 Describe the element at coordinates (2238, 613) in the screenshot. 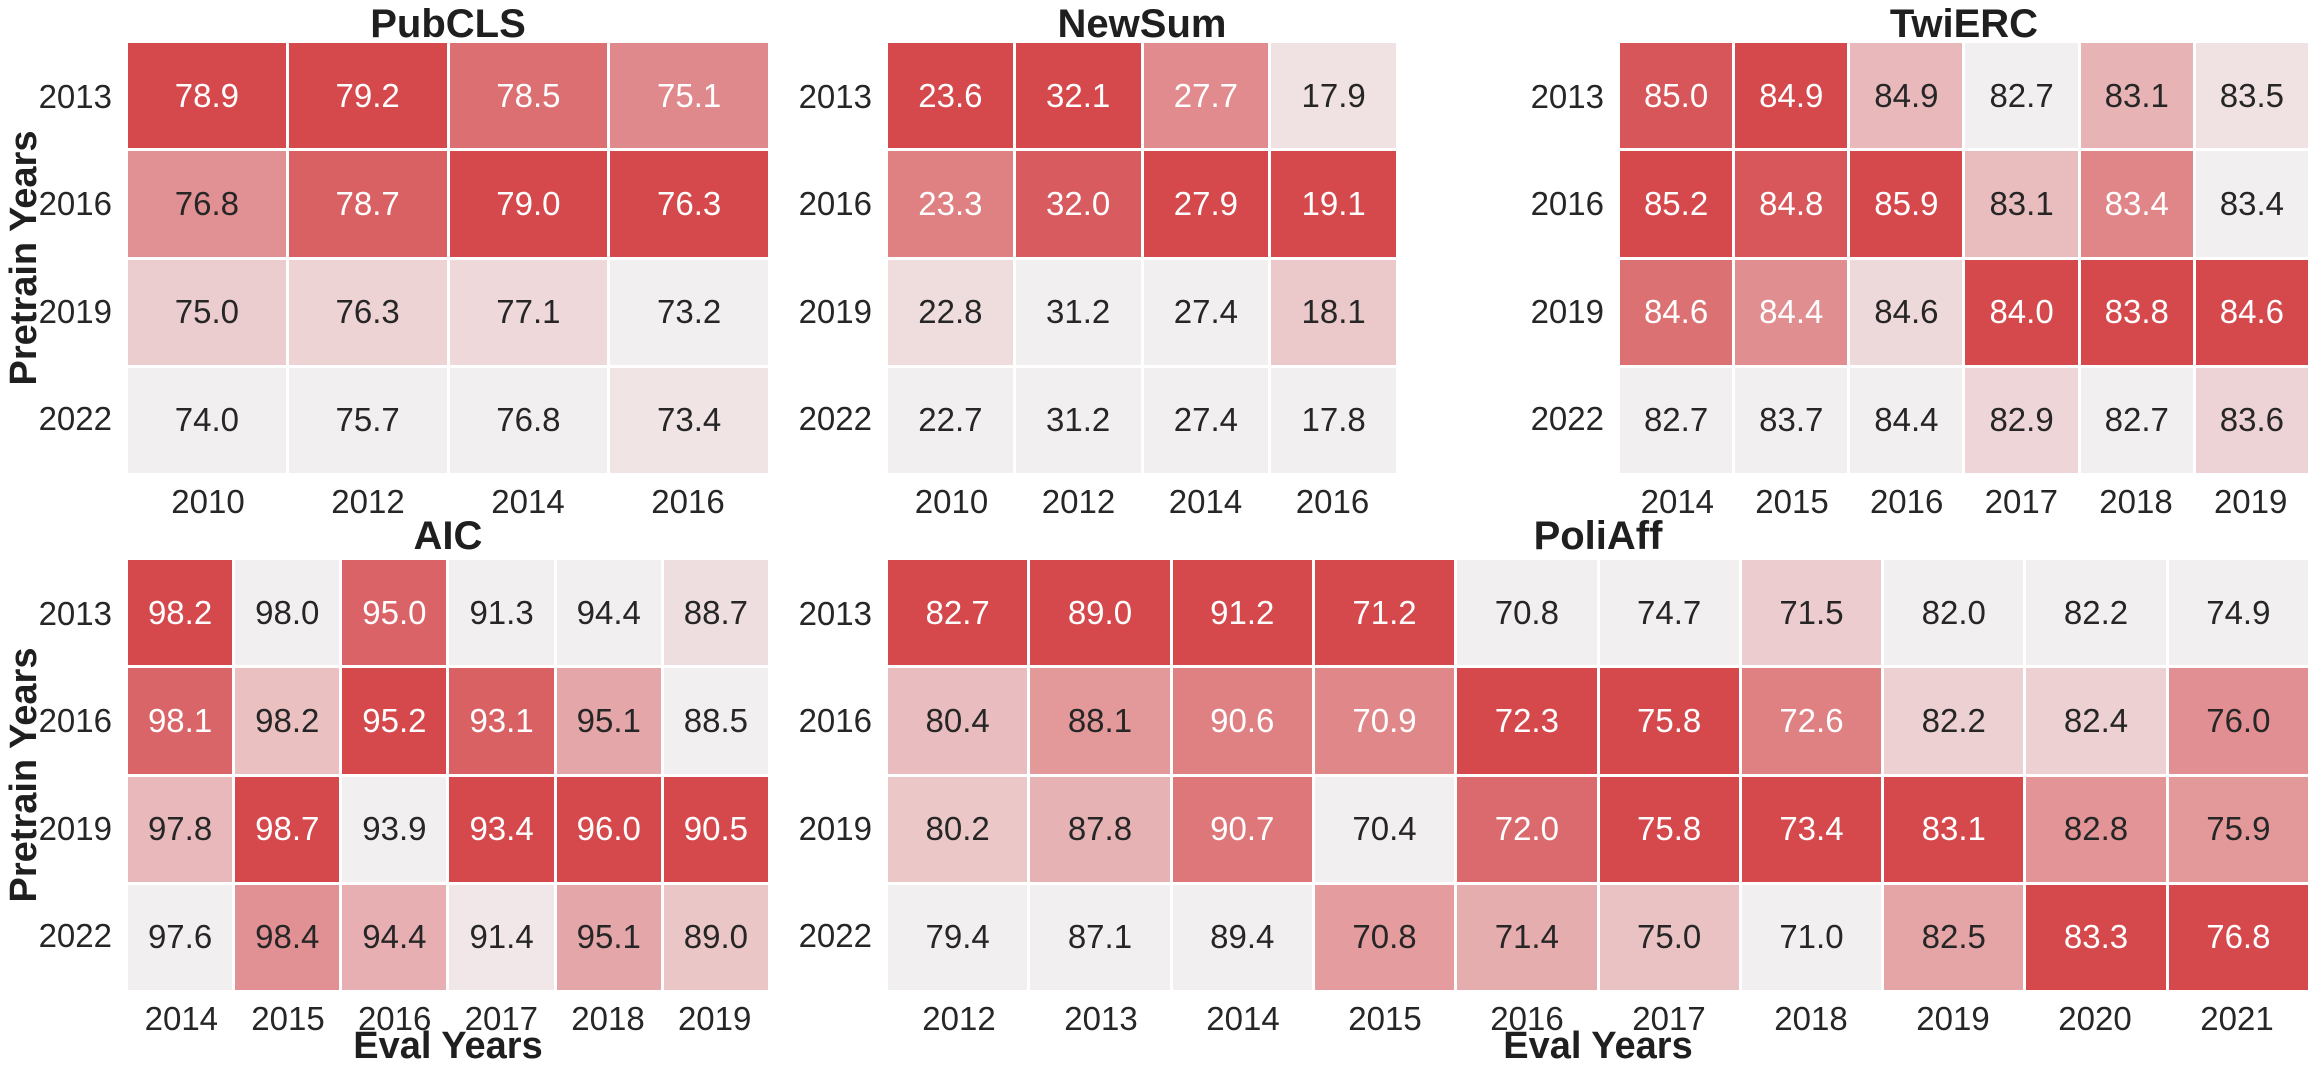

I see `heatmap-cell: 74.9` at that location.